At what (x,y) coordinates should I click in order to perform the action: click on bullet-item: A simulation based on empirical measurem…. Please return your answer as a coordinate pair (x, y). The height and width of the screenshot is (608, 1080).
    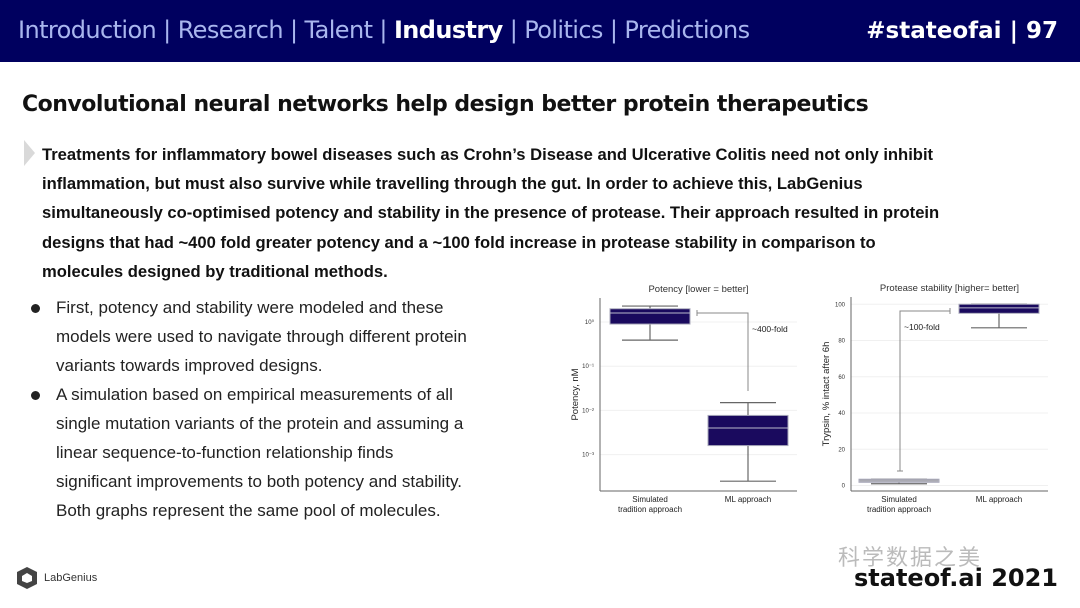
    Looking at the image, I should click on (247, 452).